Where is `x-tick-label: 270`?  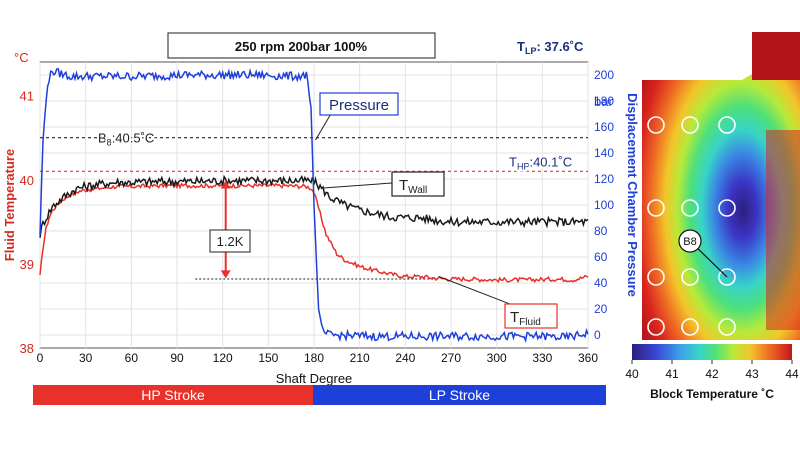
x-tick-label: 270 is located at coordinates (451, 358).